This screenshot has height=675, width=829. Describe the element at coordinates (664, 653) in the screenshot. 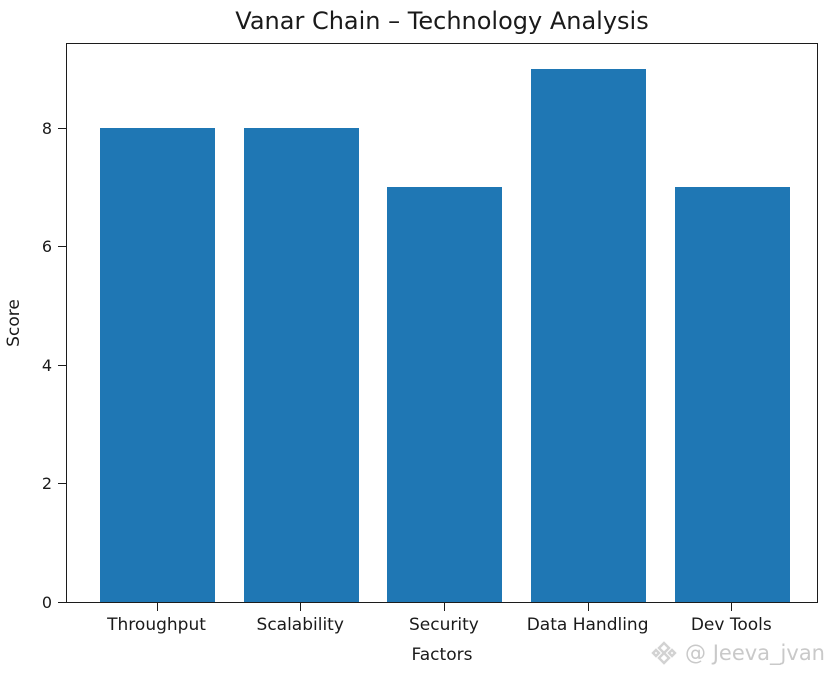

I see `gem-diamond-icon` at that location.